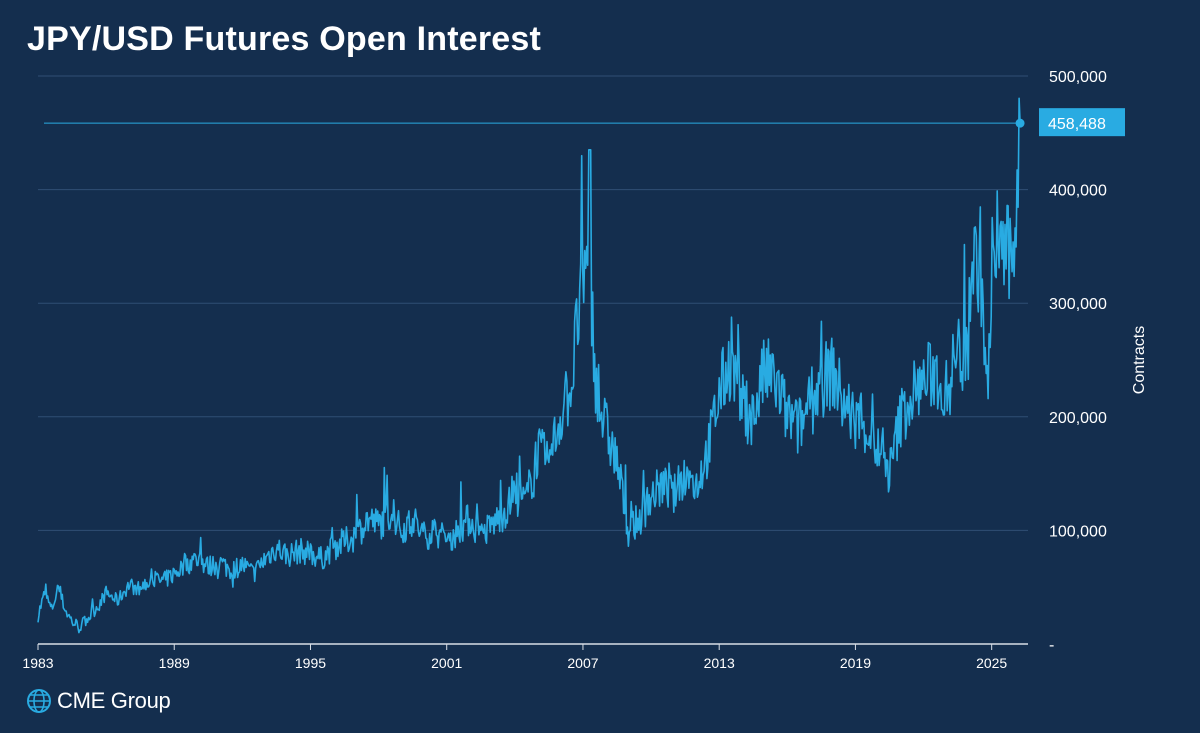  I want to click on x-tick-label: 2019, so click(855, 663).